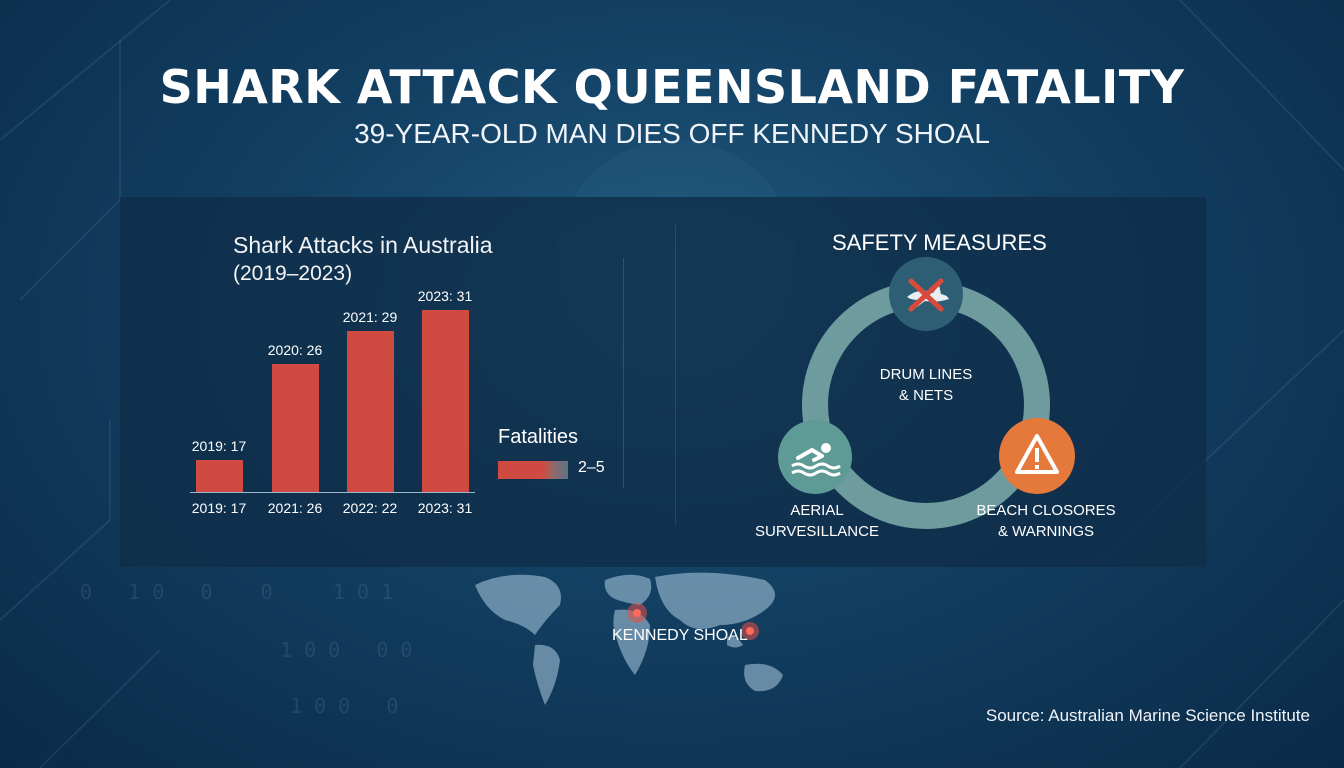 The image size is (1344, 768). I want to click on bar-data-label: 2019: 17, so click(219, 445).